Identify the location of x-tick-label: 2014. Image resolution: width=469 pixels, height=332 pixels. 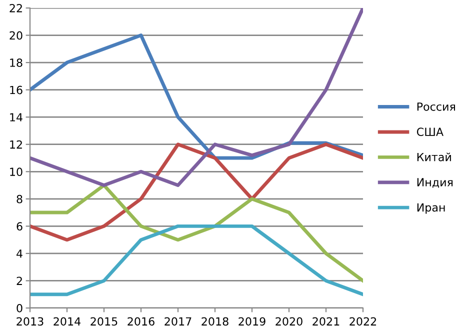
(67, 321).